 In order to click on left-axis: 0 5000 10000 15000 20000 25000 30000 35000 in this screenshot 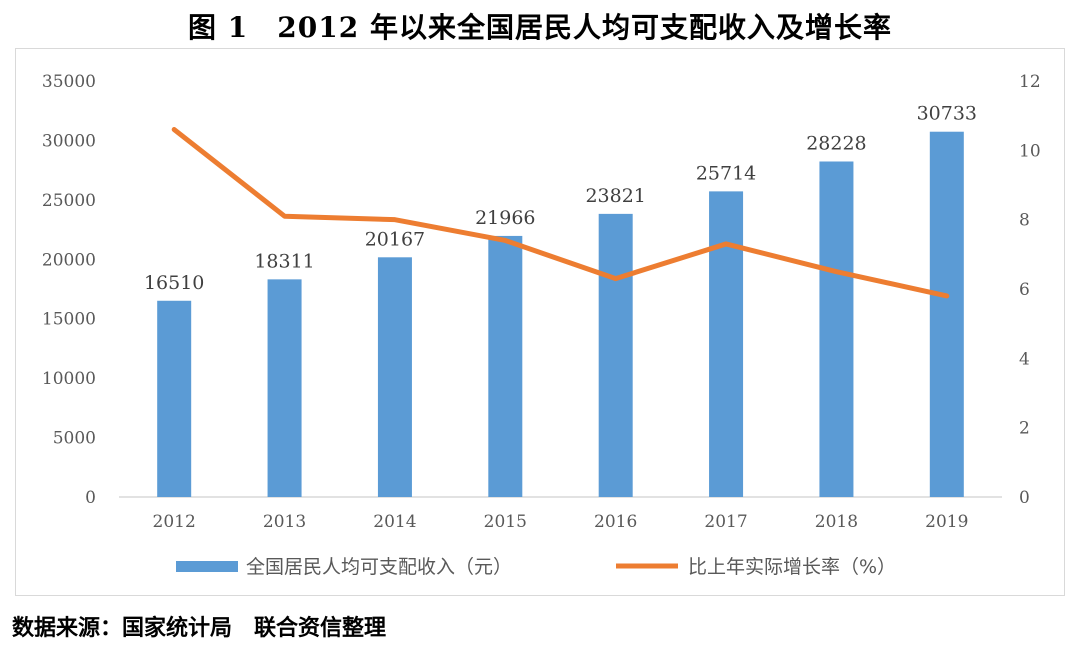, I will do `click(69, 290)`.